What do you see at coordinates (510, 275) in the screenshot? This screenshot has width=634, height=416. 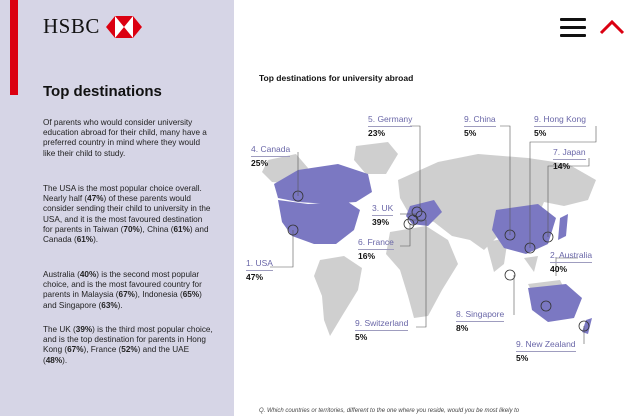 I see `singapore-marker` at bounding box center [510, 275].